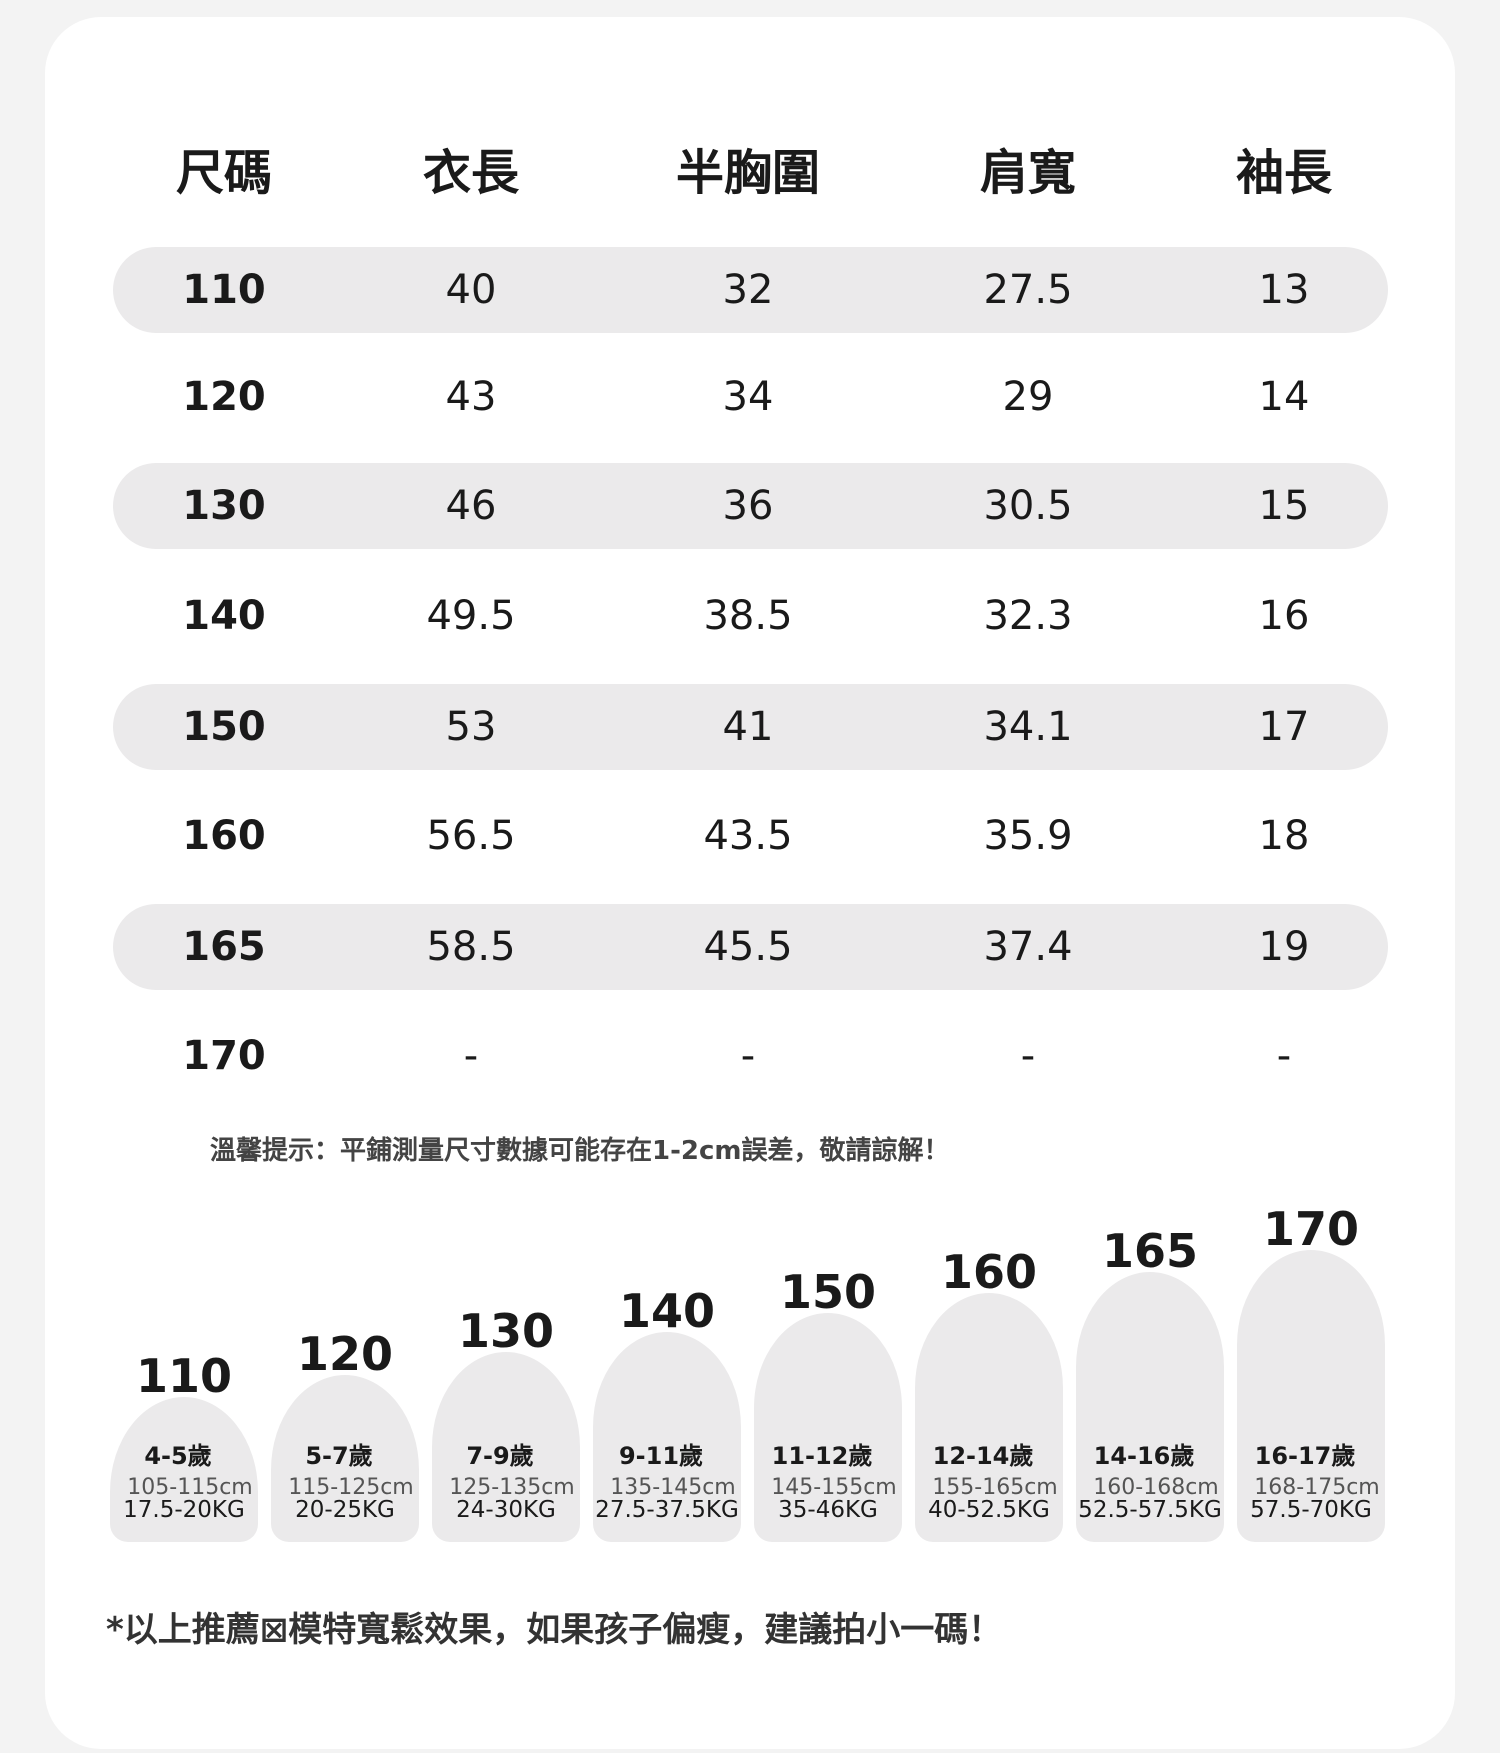  Describe the element at coordinates (1284, 397) in the screenshot. I see `table-cell: 14` at that location.